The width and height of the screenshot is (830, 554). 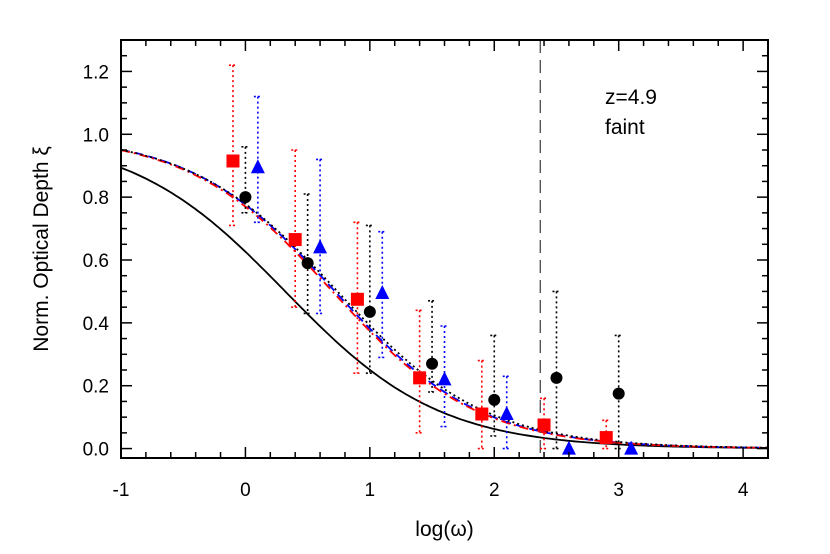 I want to click on y-tick-label: 0.8, so click(x=96, y=198).